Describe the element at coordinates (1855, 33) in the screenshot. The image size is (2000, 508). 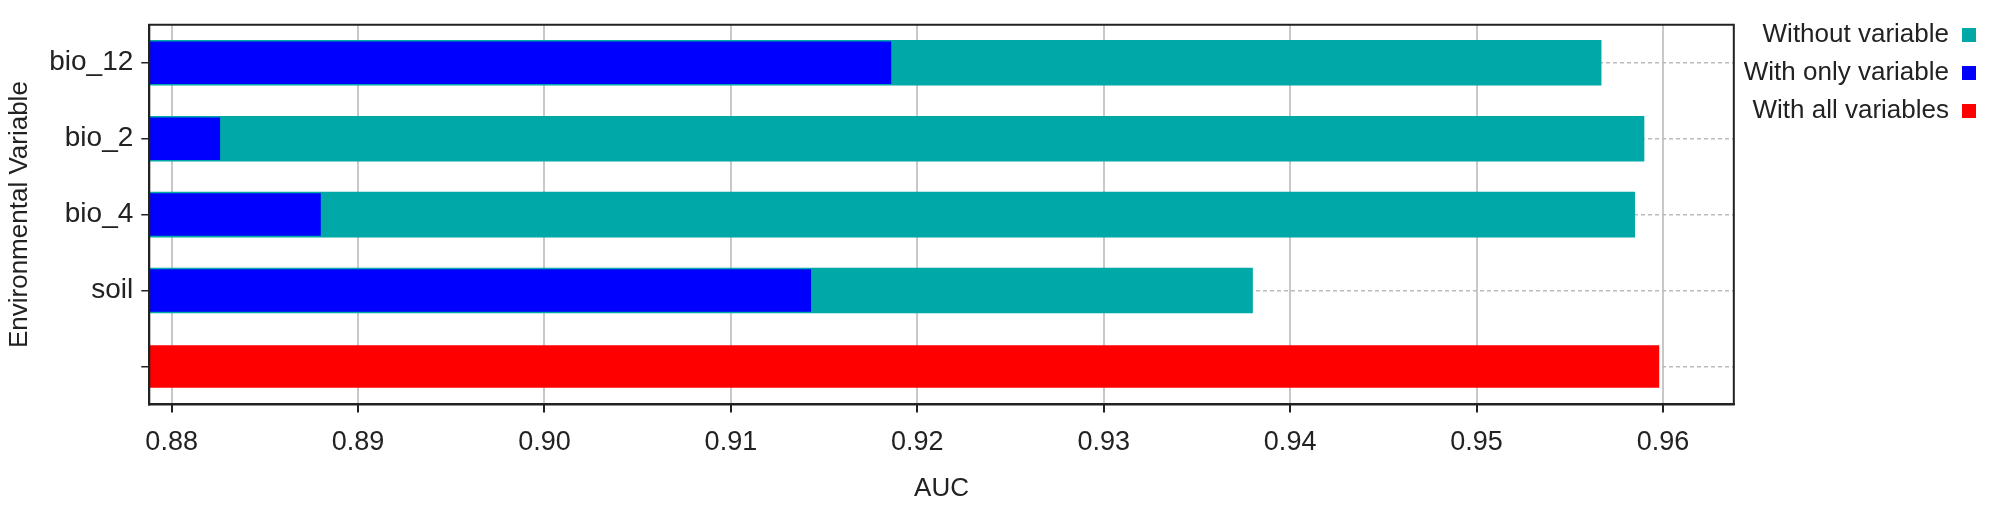
I see `legend-label: Without variable` at that location.